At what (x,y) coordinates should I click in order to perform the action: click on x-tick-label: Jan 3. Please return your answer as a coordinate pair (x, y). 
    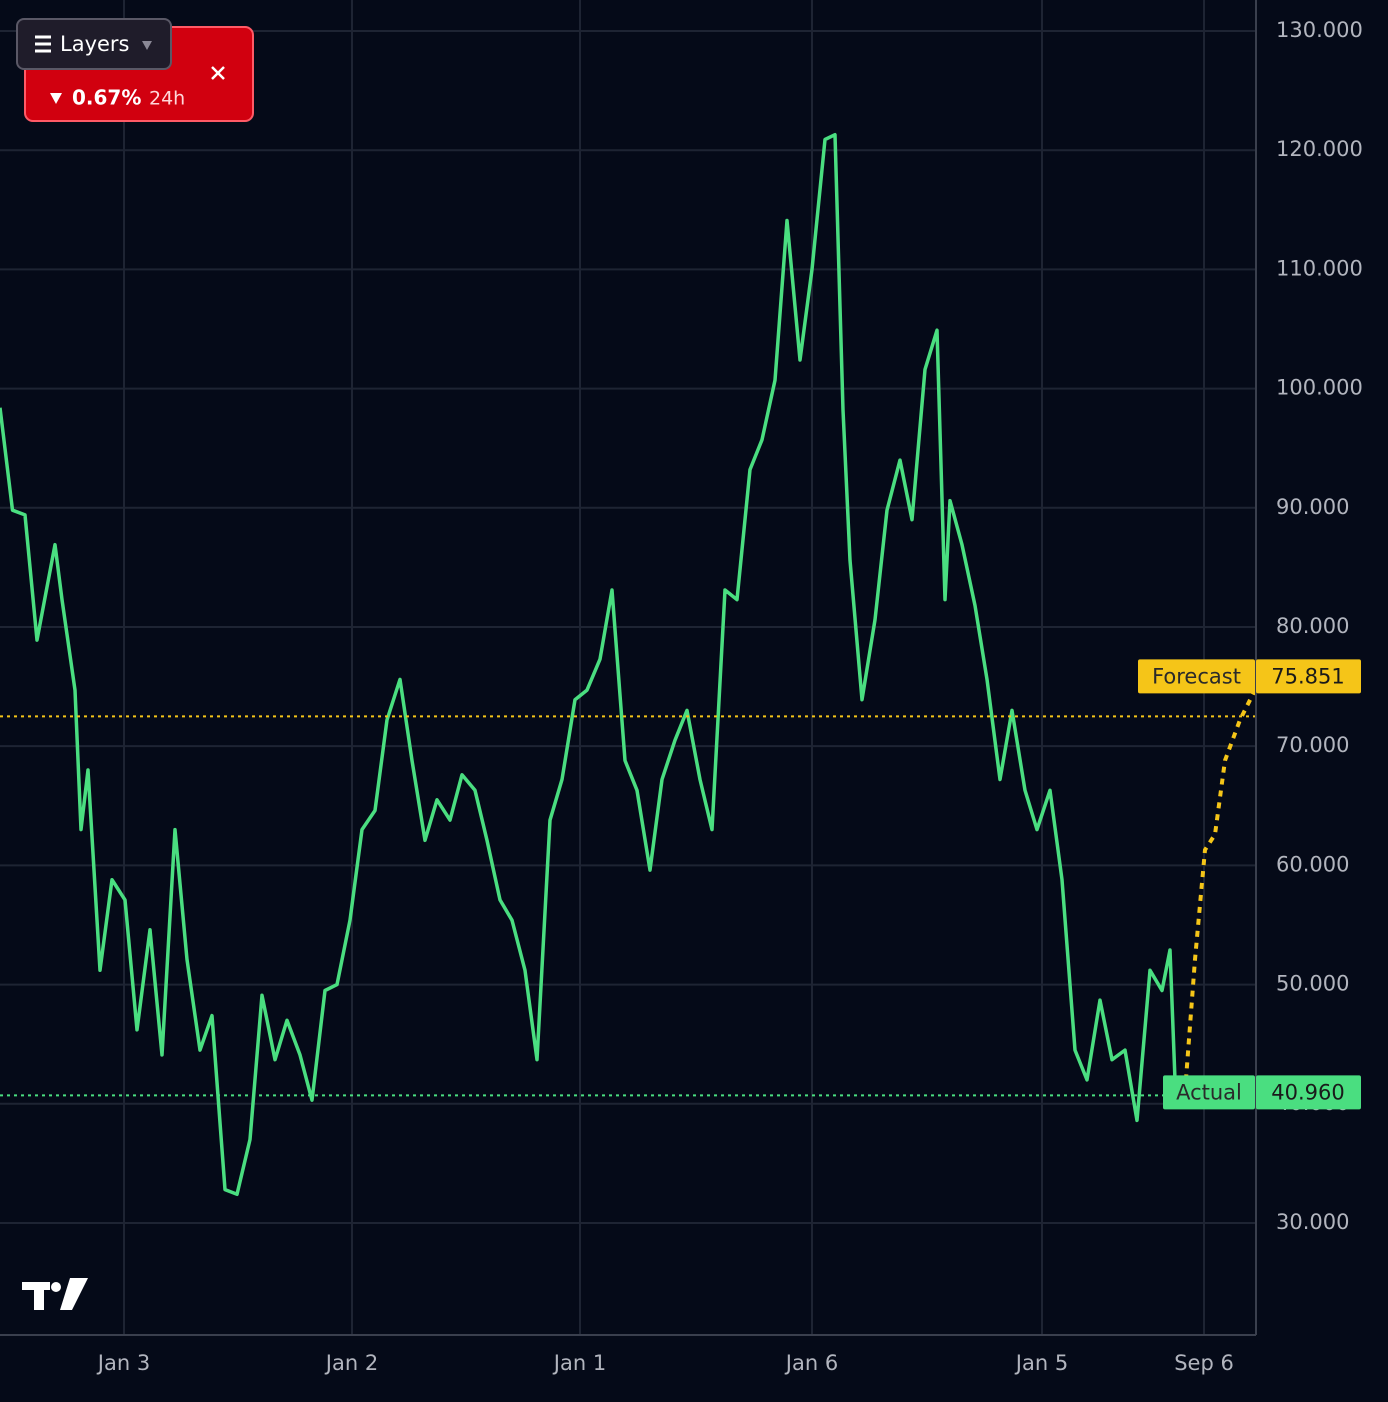
    Looking at the image, I should click on (123, 1363).